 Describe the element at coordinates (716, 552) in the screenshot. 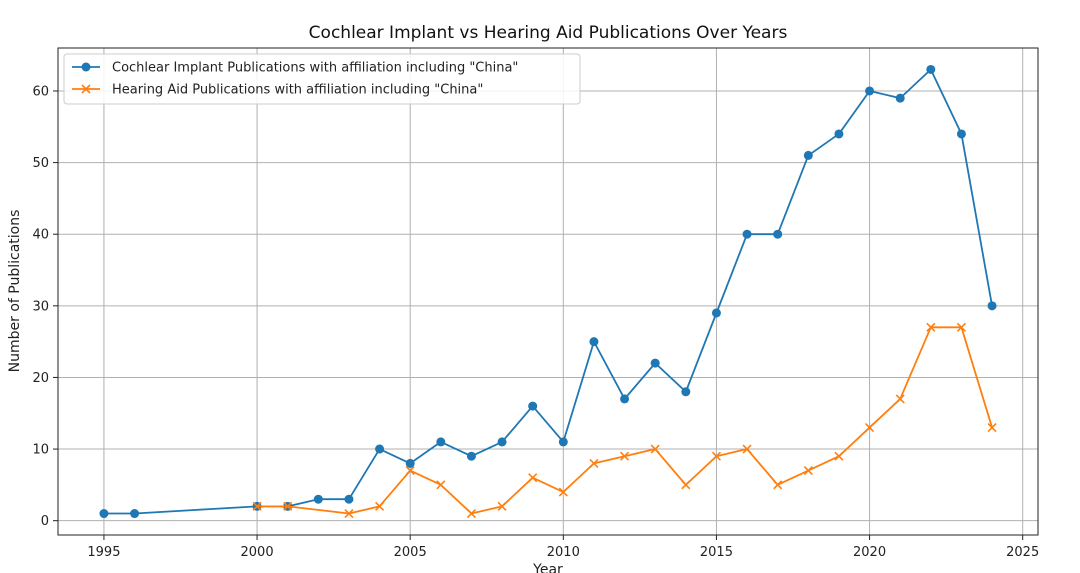

I see `x-tick-label: 2015` at that location.